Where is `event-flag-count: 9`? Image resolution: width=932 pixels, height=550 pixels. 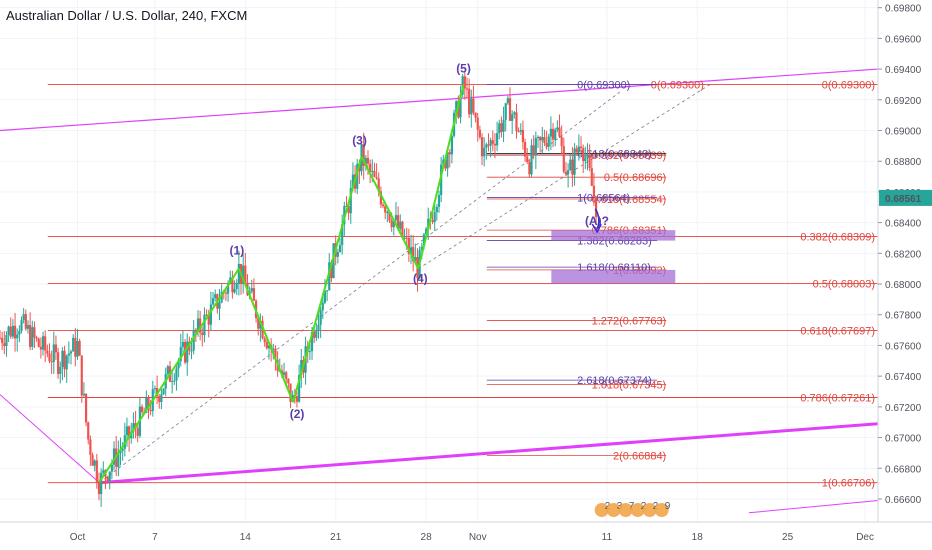
event-flag-count: 9 is located at coordinates (668, 506).